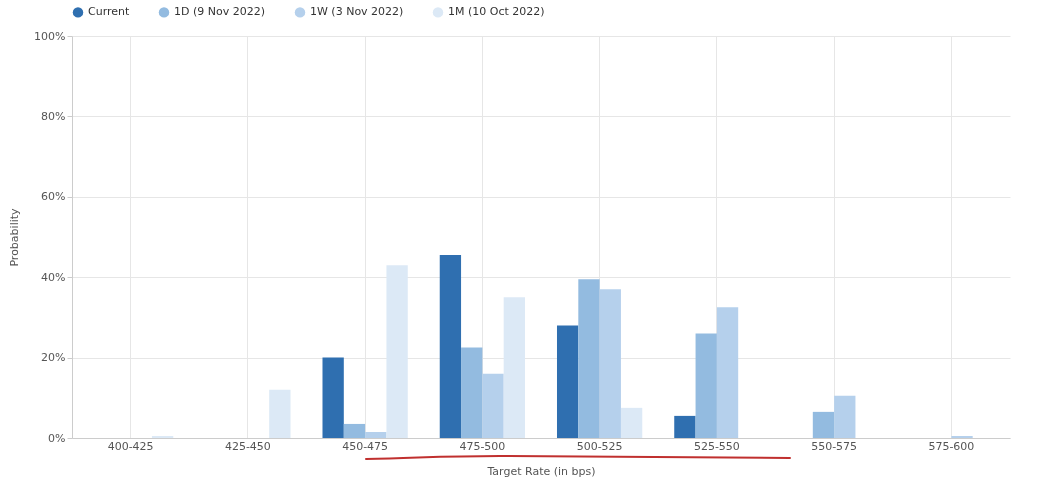 The height and width of the screenshot is (492, 1054). What do you see at coordinates (496, 12) in the screenshot?
I see `legend-label: 1M (10 Oct 2022)` at bounding box center [496, 12].